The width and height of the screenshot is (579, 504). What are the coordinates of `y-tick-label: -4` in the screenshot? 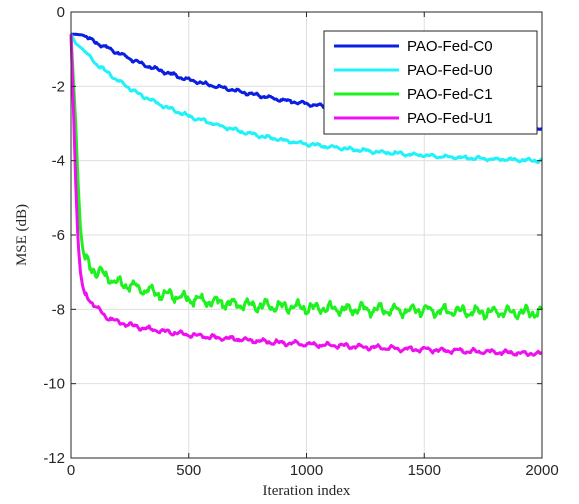 It's located at (58, 161).